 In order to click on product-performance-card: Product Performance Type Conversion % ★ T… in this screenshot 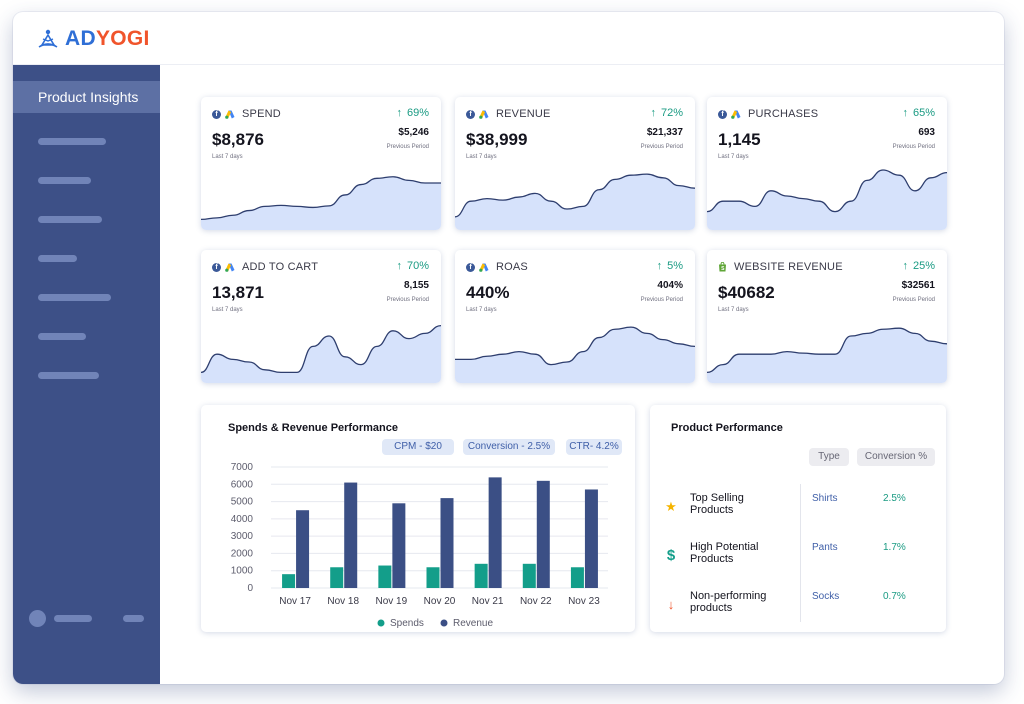, I will do `click(798, 518)`.